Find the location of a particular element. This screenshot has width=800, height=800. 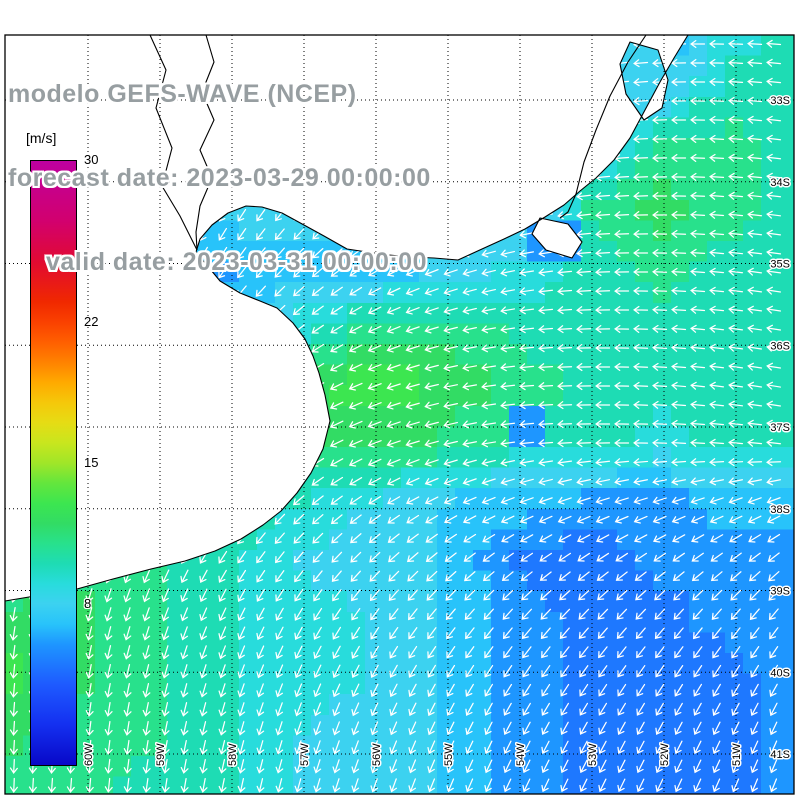

lon-label: 60W is located at coordinates (89, 754).